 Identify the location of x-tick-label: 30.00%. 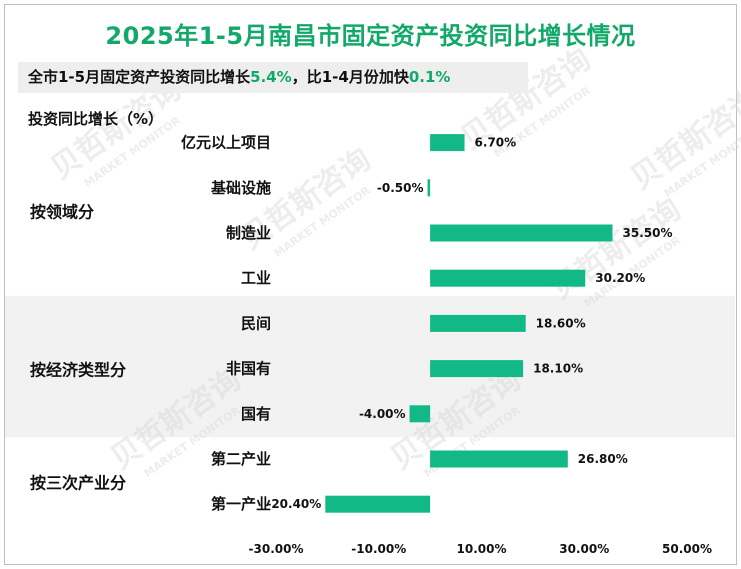
(584, 549).